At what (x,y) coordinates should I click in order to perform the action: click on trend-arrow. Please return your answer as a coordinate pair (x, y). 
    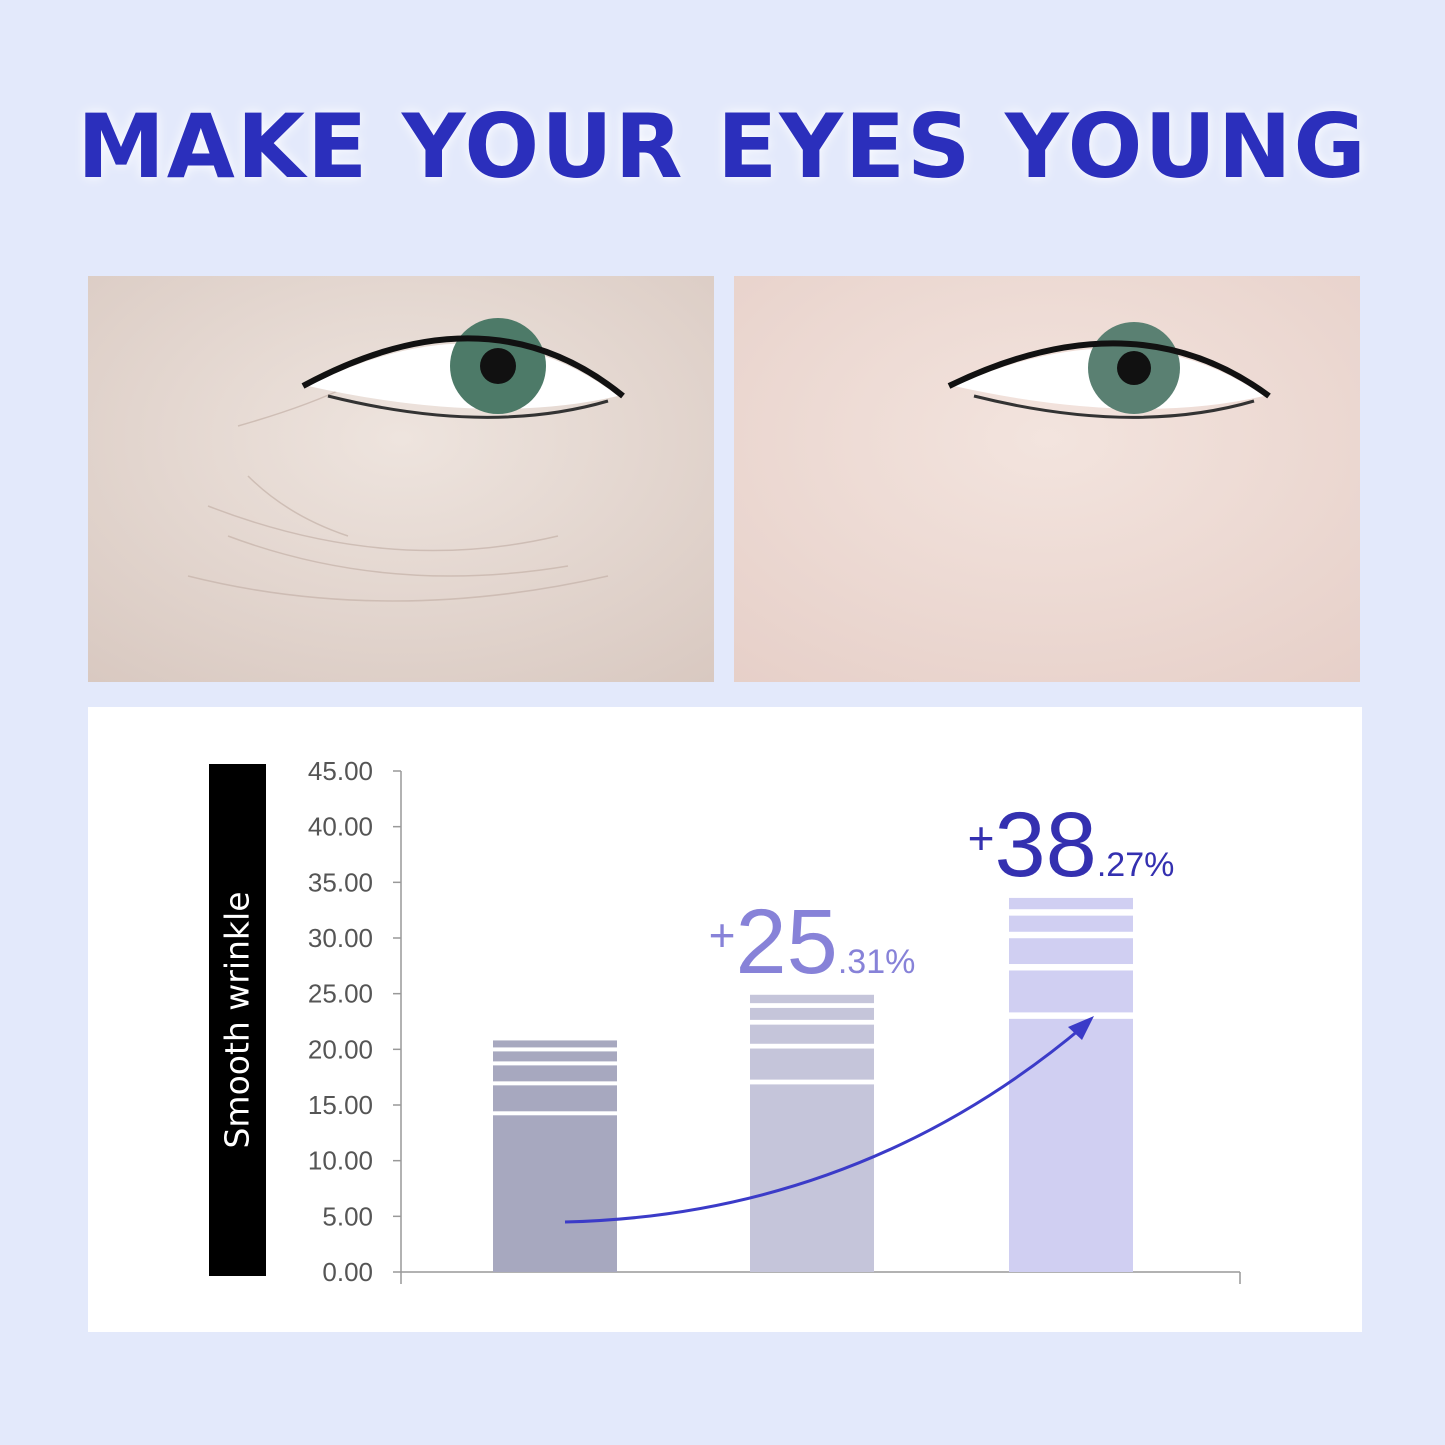
    Looking at the image, I should click on (825, 1123).